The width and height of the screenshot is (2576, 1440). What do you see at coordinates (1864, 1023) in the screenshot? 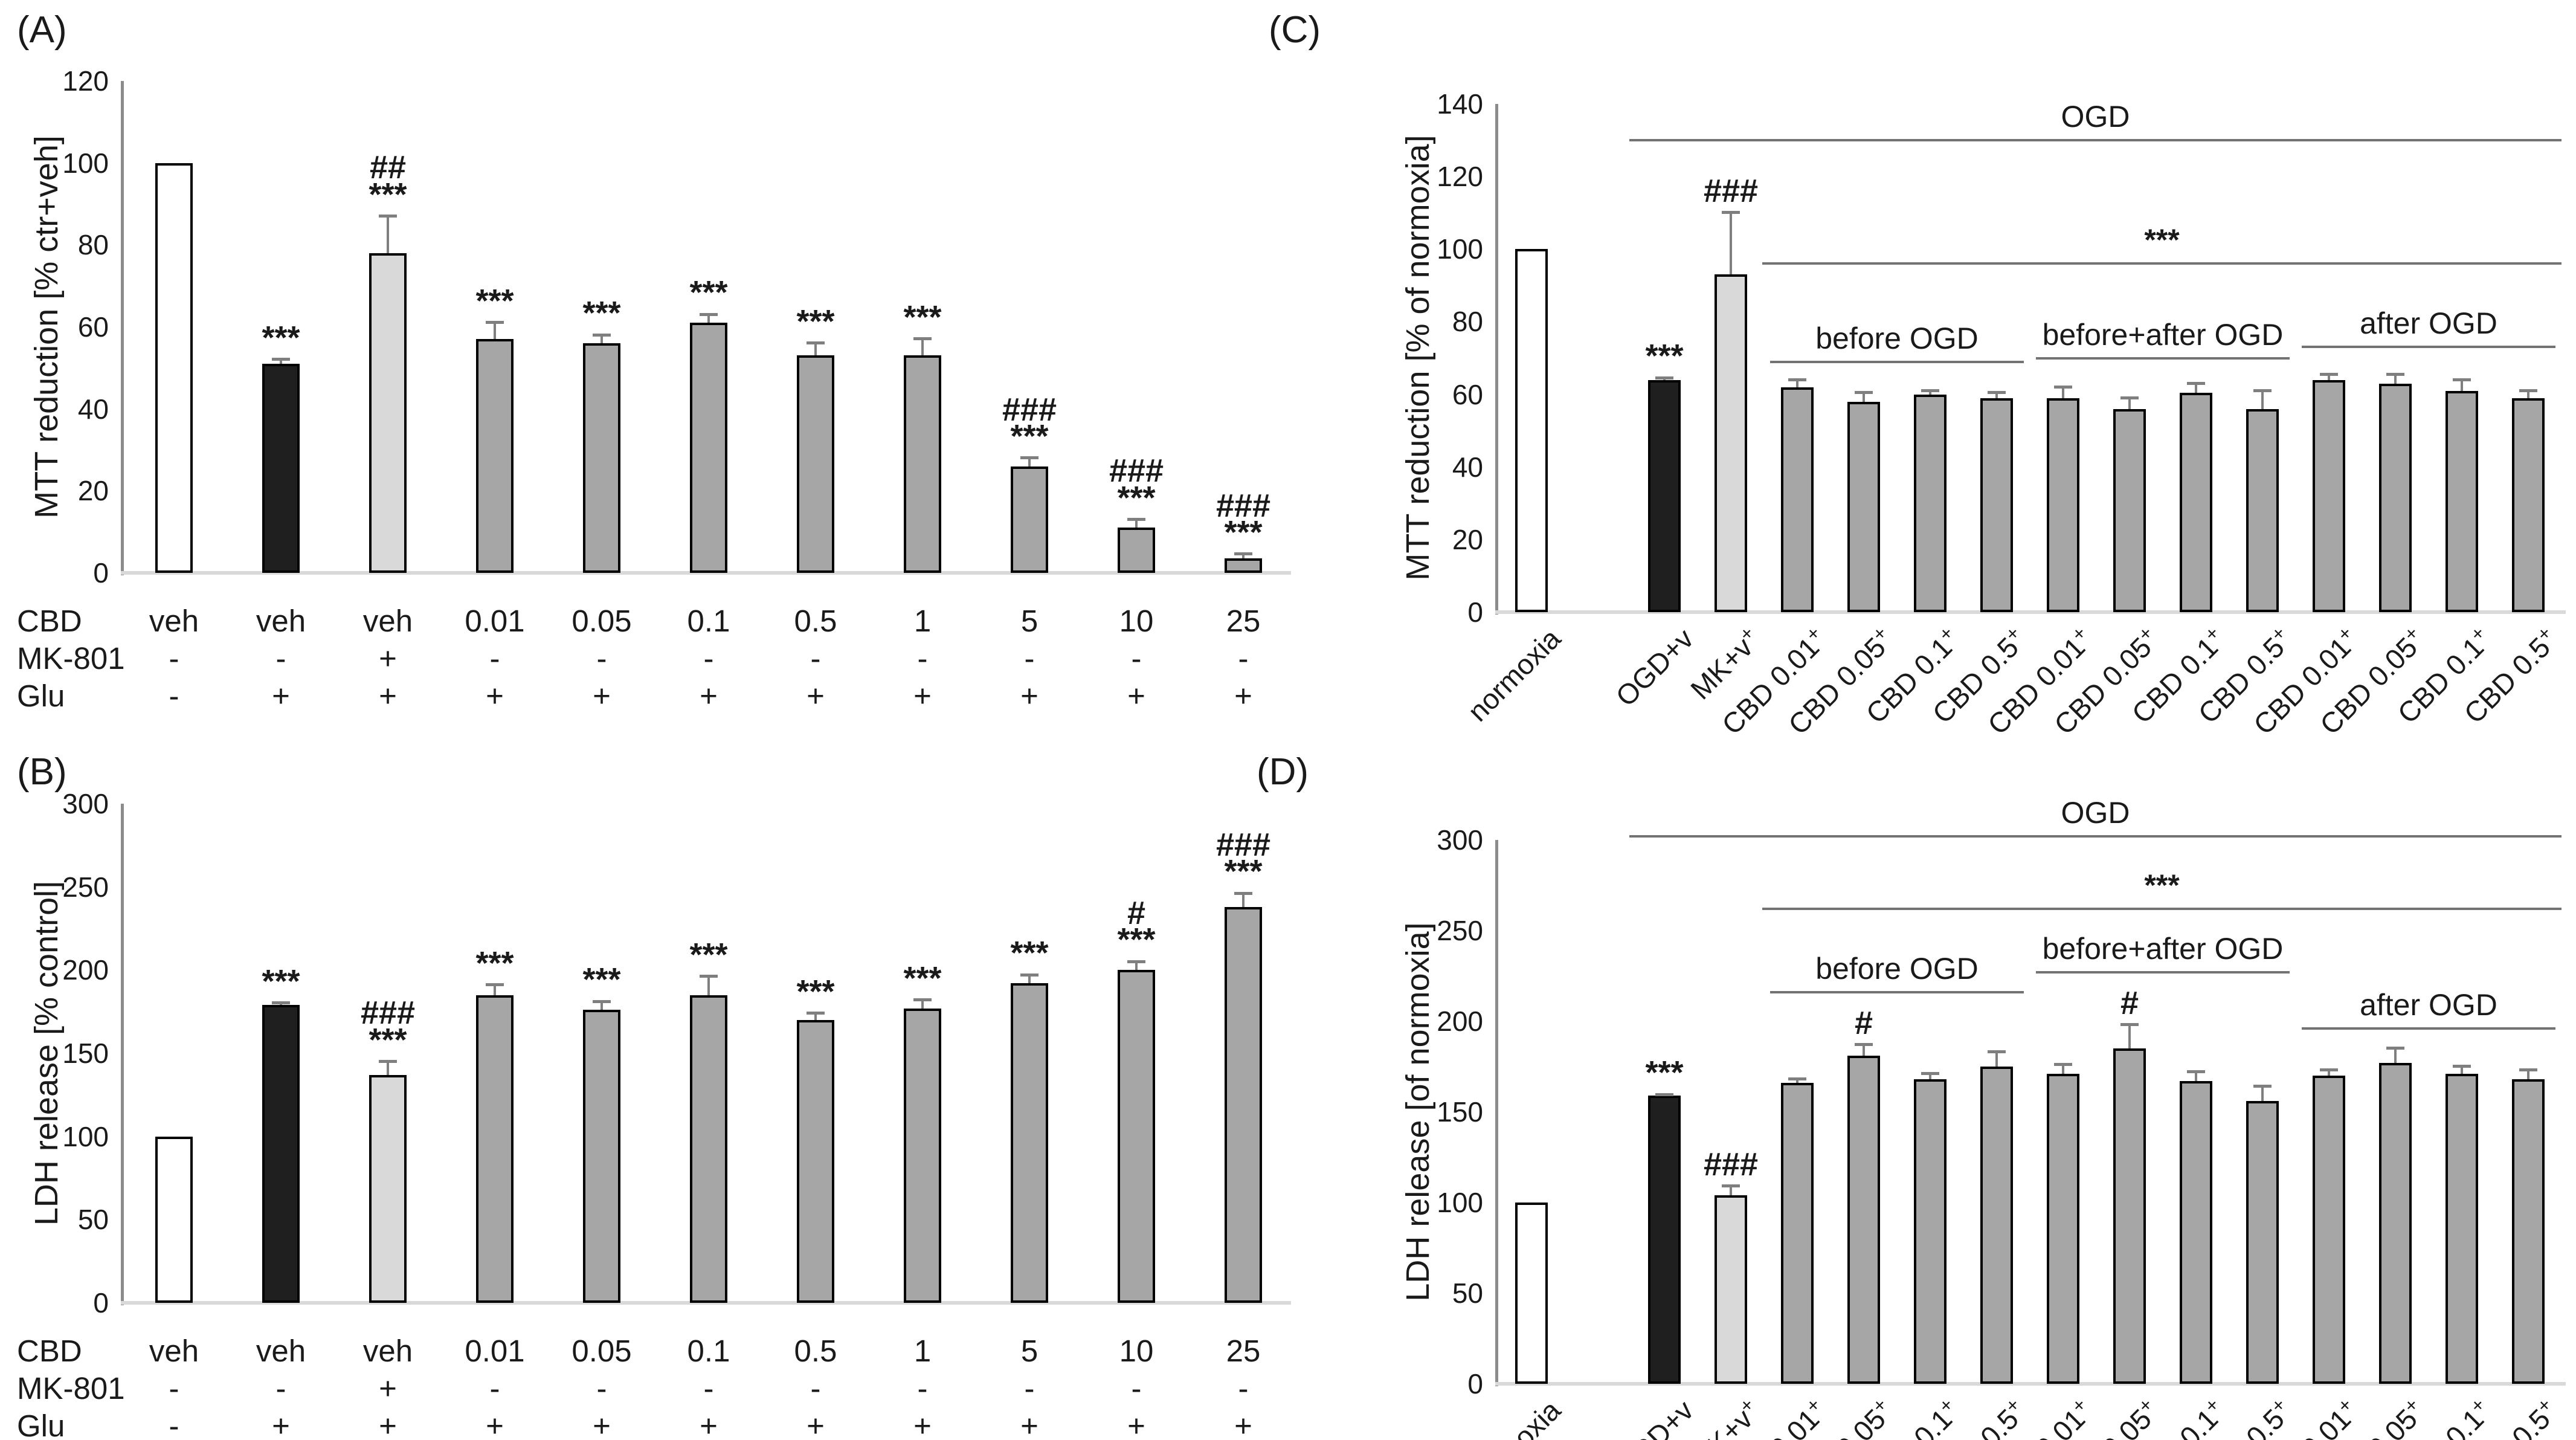
I see `significance-annotation: #` at bounding box center [1864, 1023].